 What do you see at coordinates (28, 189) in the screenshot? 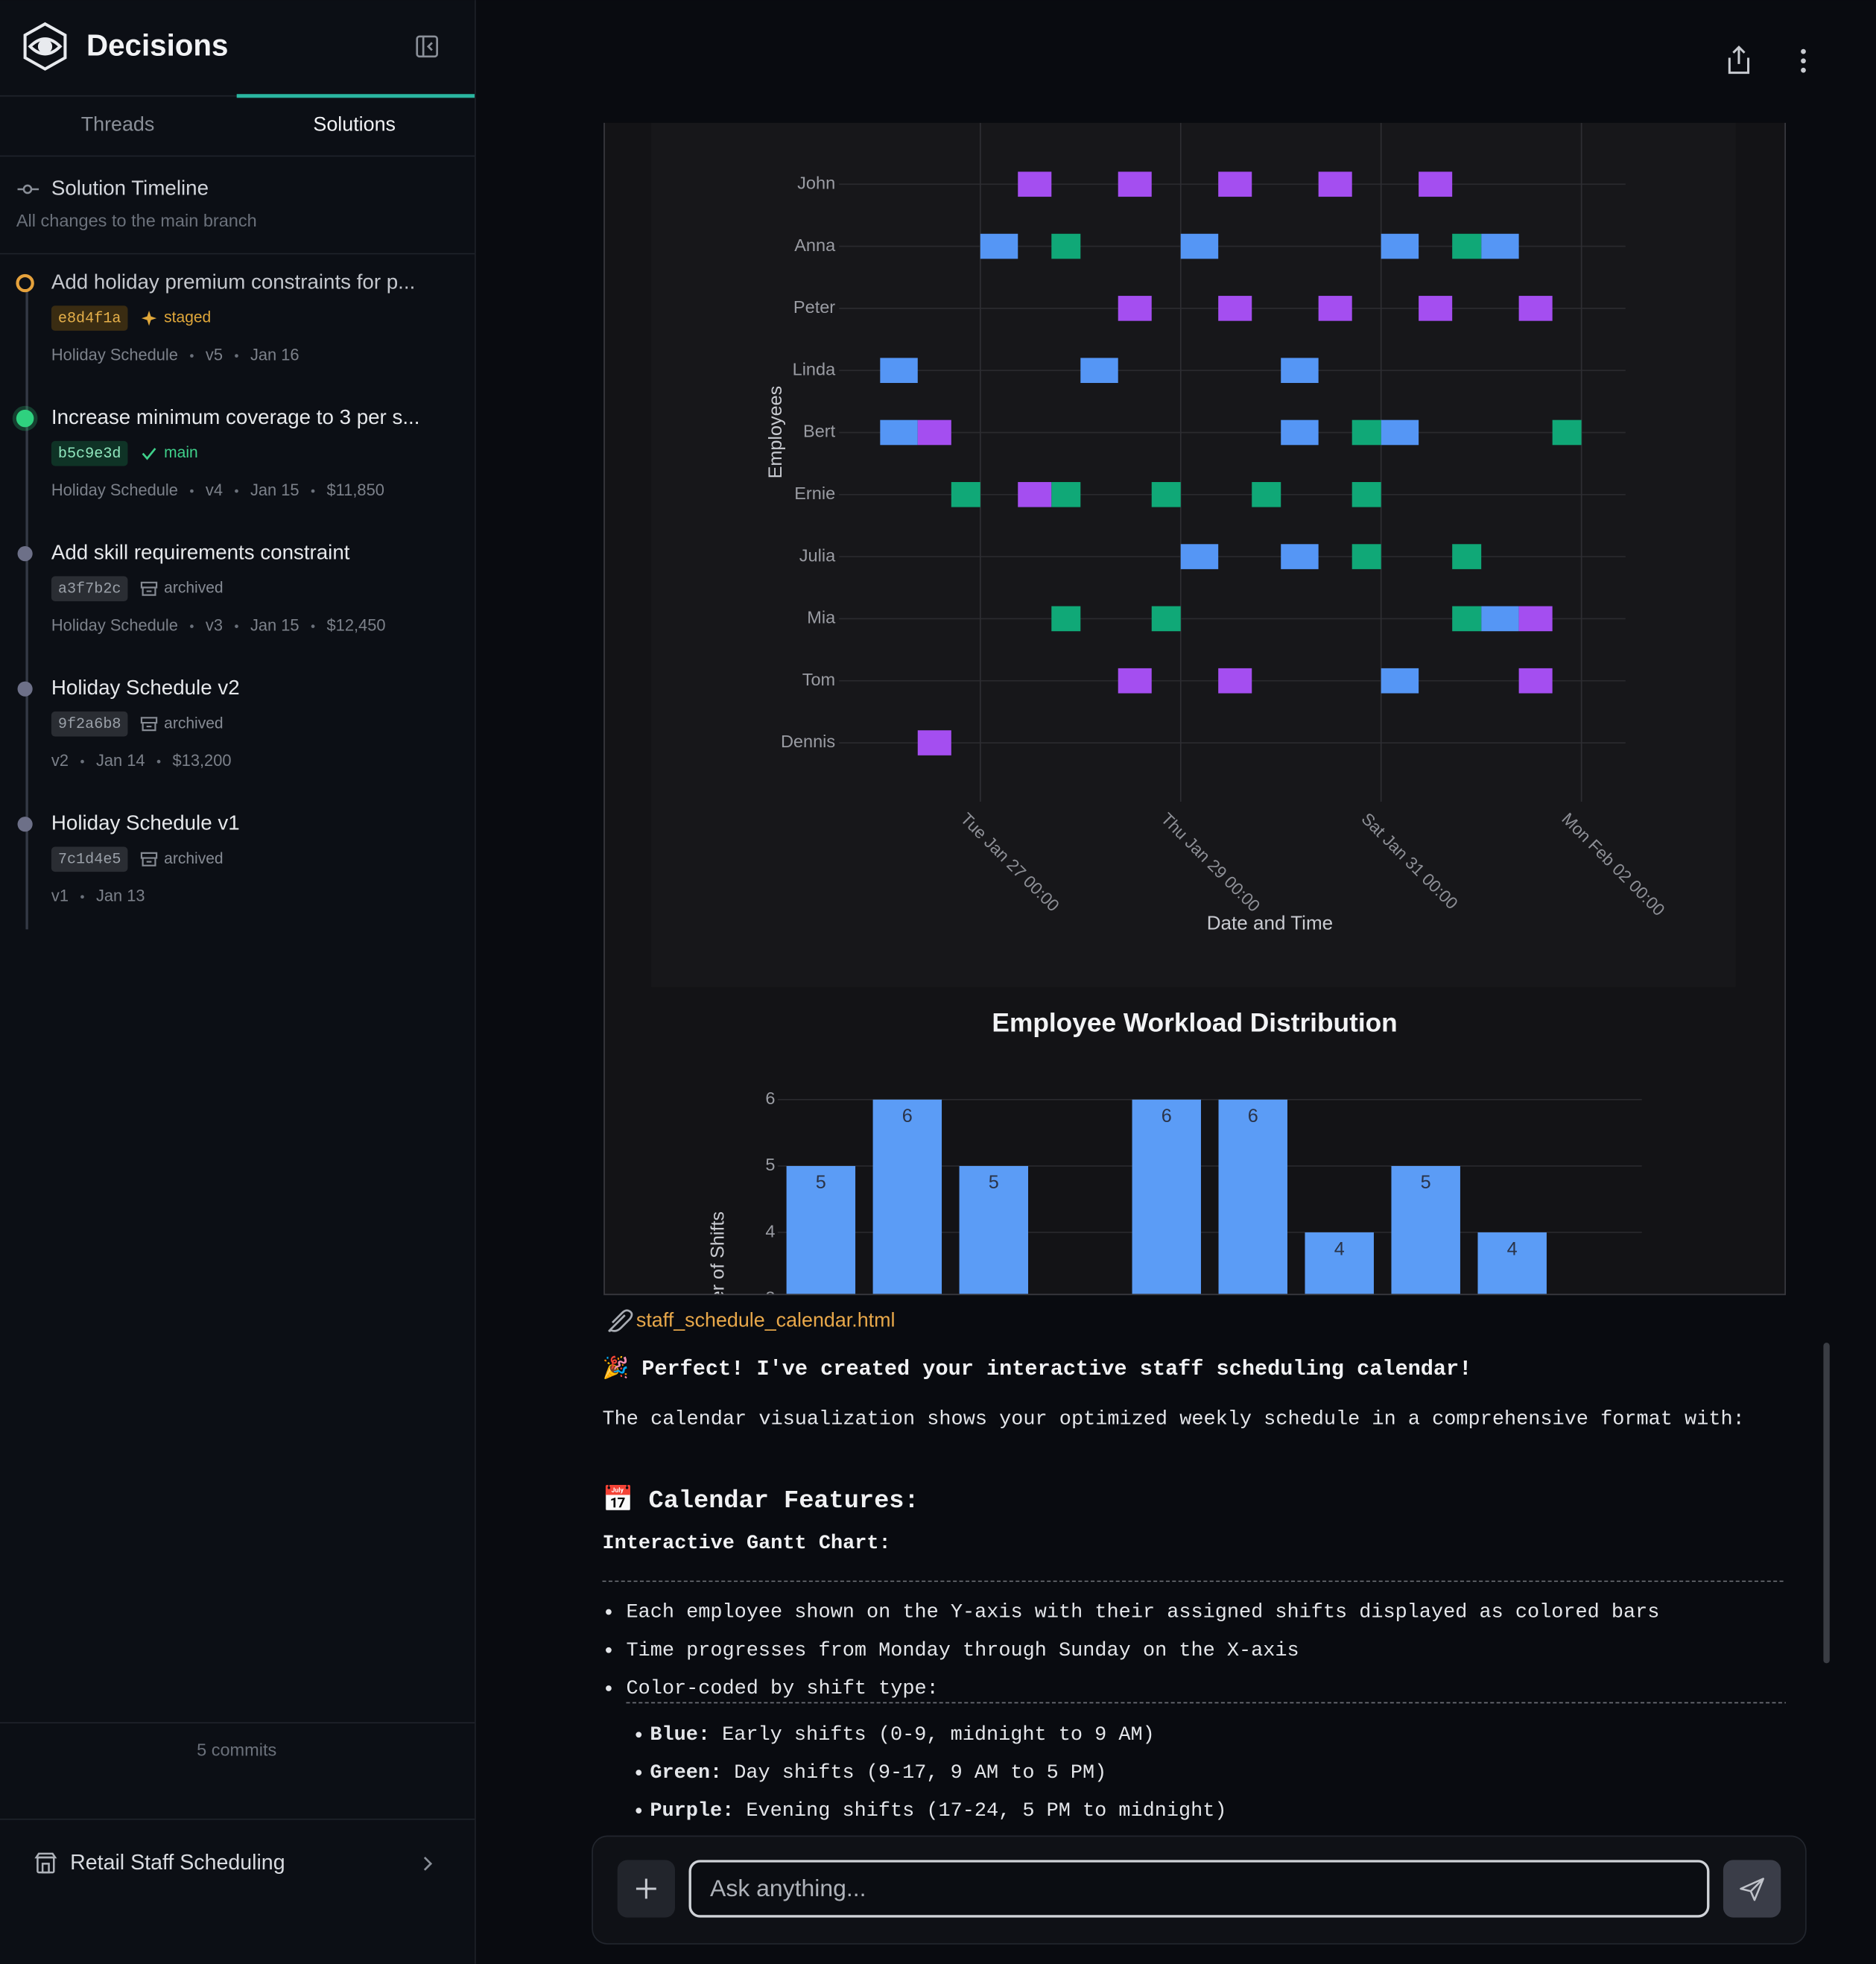
I see `timeline-icon` at bounding box center [28, 189].